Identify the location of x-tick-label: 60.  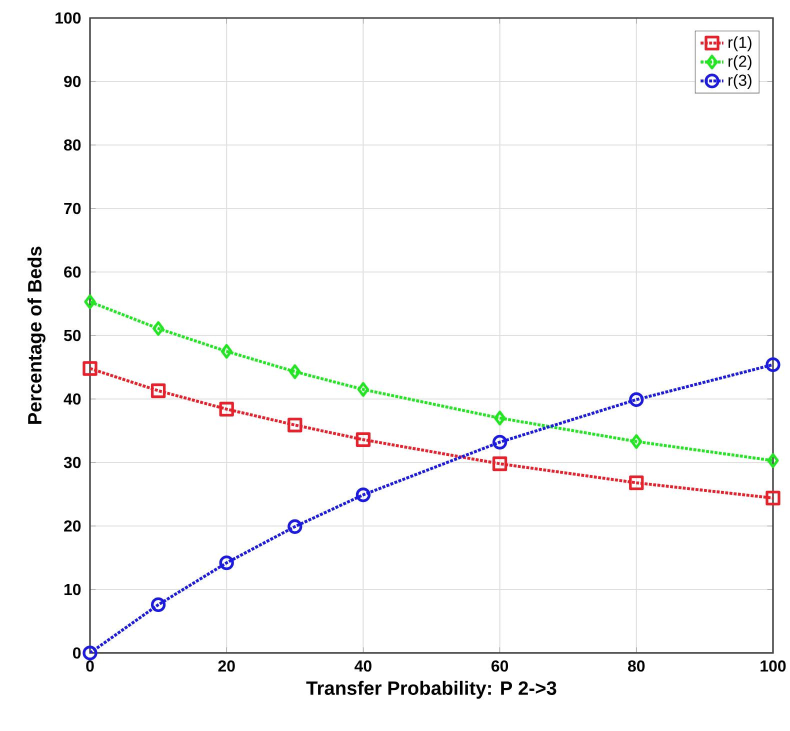
(499, 666).